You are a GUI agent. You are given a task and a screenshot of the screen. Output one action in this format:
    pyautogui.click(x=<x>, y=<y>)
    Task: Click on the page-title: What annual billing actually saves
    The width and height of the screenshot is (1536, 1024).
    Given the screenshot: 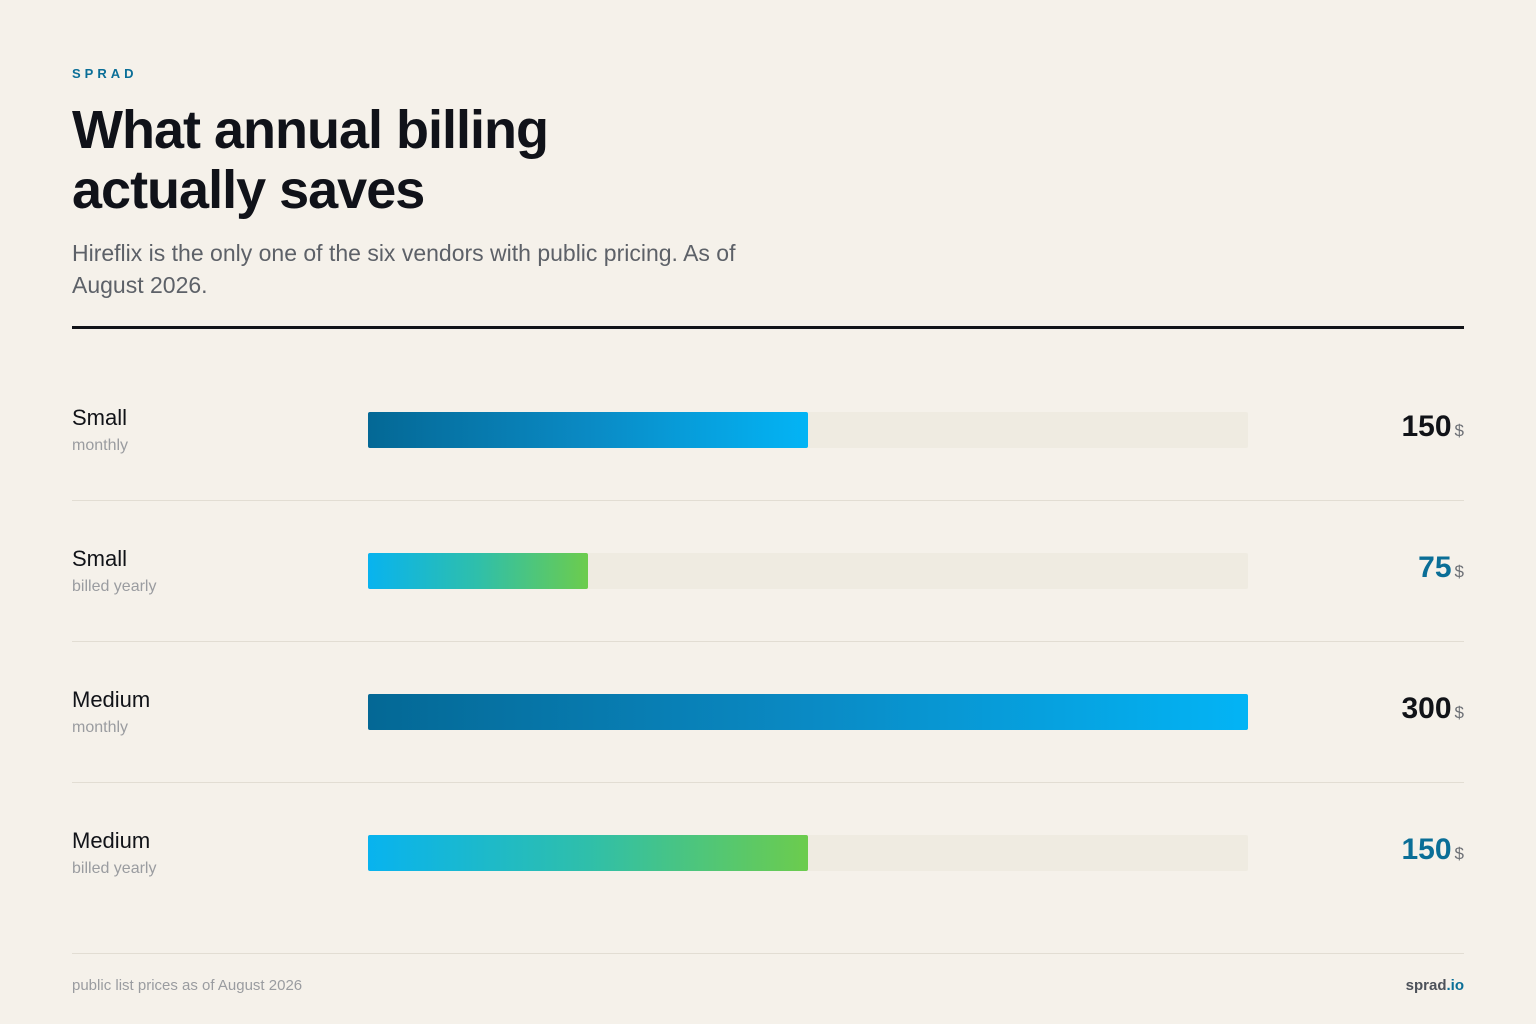 What is the action you would take?
    pyautogui.click(x=310, y=160)
    